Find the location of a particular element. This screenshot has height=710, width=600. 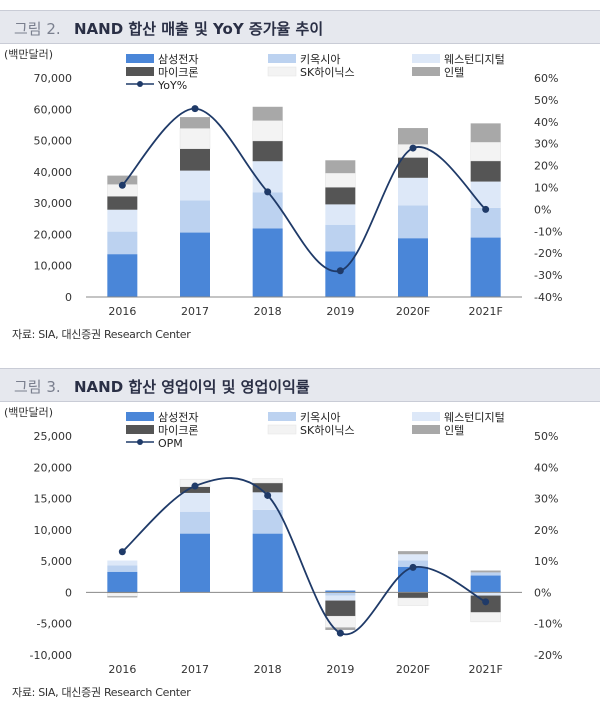

fig2-legend-swatch is located at coordinates (426, 71).